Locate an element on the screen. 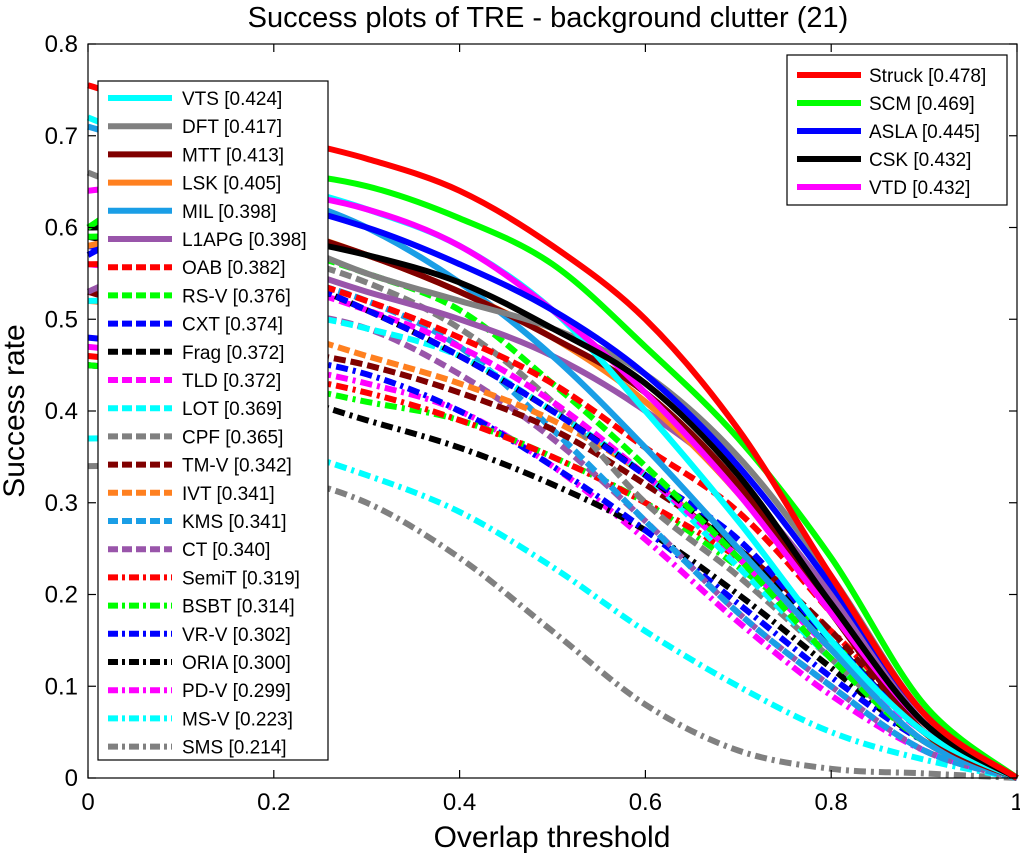 Image resolution: width=1020 pixels, height=857 pixels. legend-label-rs-v: RS-V [0.376] is located at coordinates (236, 296).